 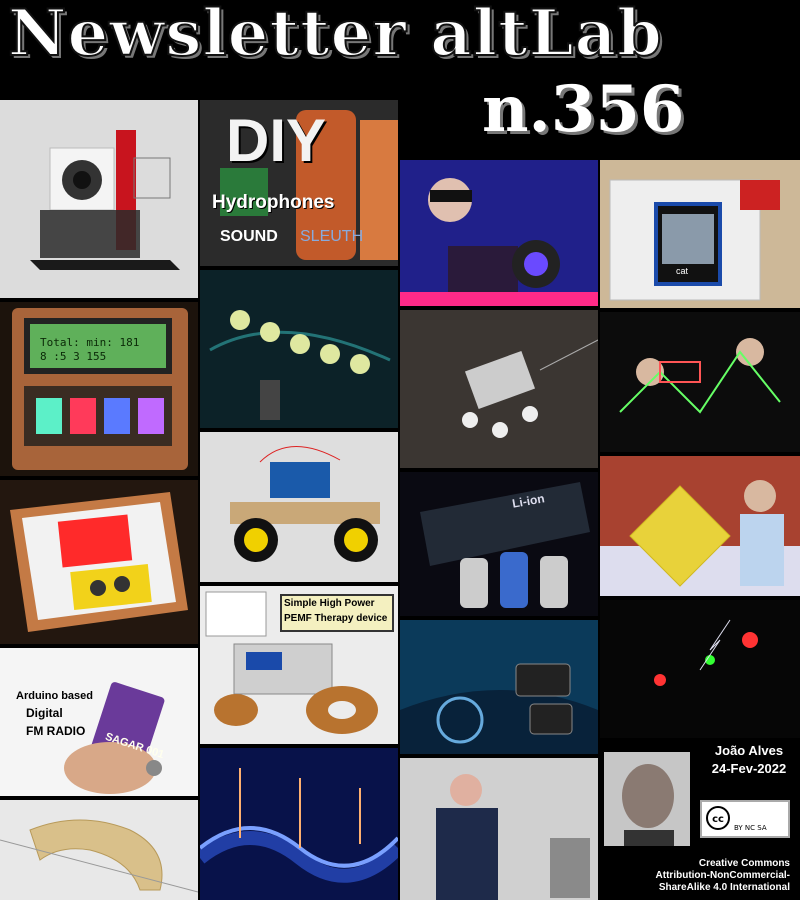 I want to click on glass-board-scientists-image, so click(x=700, y=382).